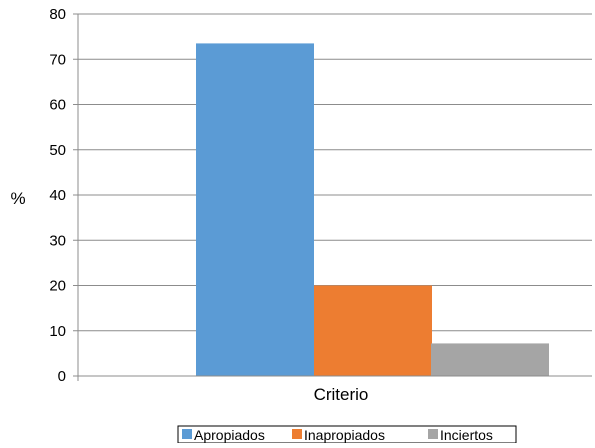  What do you see at coordinates (57, 14) in the screenshot?
I see `y-tick-label: 80` at bounding box center [57, 14].